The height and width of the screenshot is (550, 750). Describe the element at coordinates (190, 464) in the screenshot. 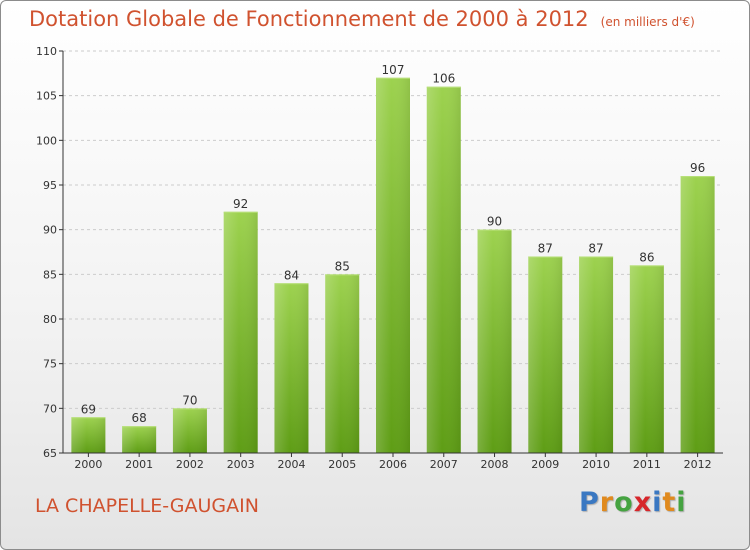

I see `x-tick-label-2002: 2002` at that location.